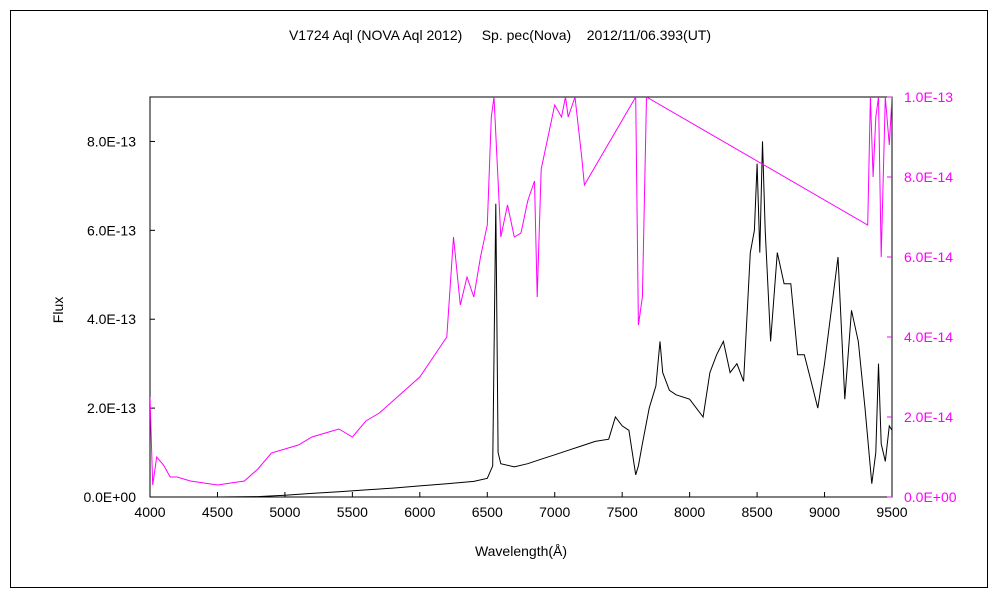 The height and width of the screenshot is (600, 1000). What do you see at coordinates (757, 512) in the screenshot?
I see `x-tick-label: 8500` at bounding box center [757, 512].